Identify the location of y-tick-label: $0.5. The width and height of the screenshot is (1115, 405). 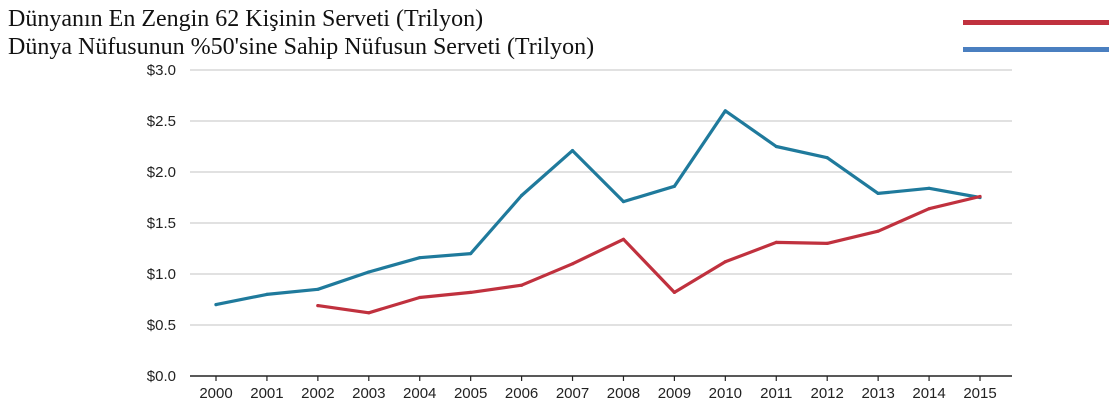
(161, 325).